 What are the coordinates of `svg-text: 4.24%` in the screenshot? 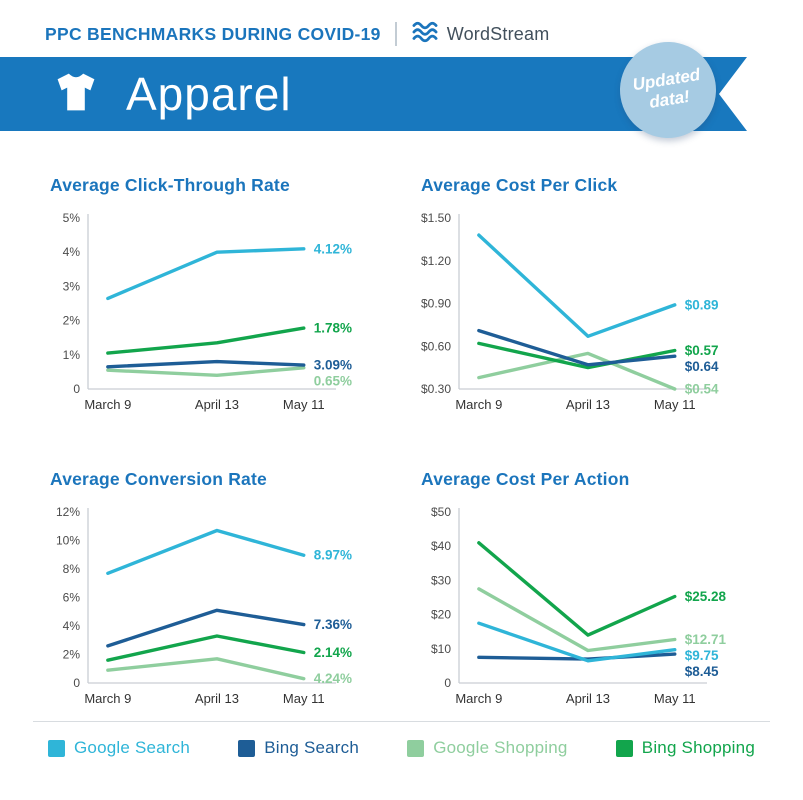 It's located at (333, 678).